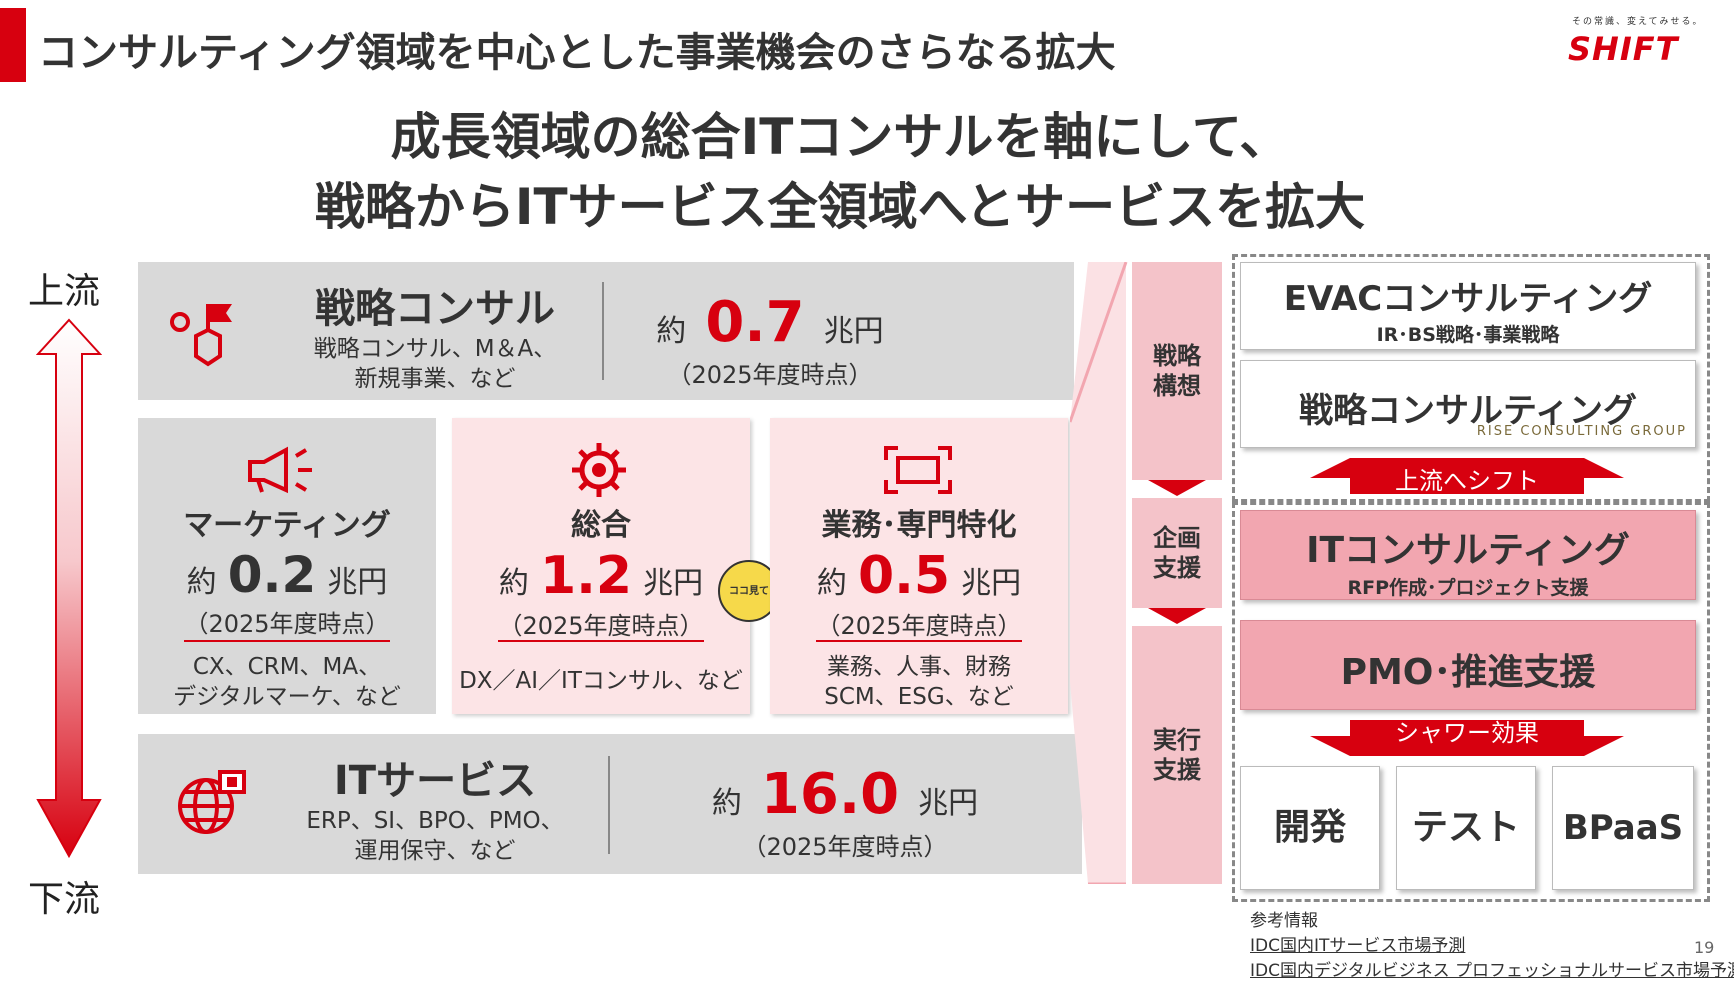 The height and width of the screenshot is (981, 1734). Describe the element at coordinates (1581, 431) in the screenshot. I see `rise-consulting-logo: RISE CONSULTING GROUP` at that location.